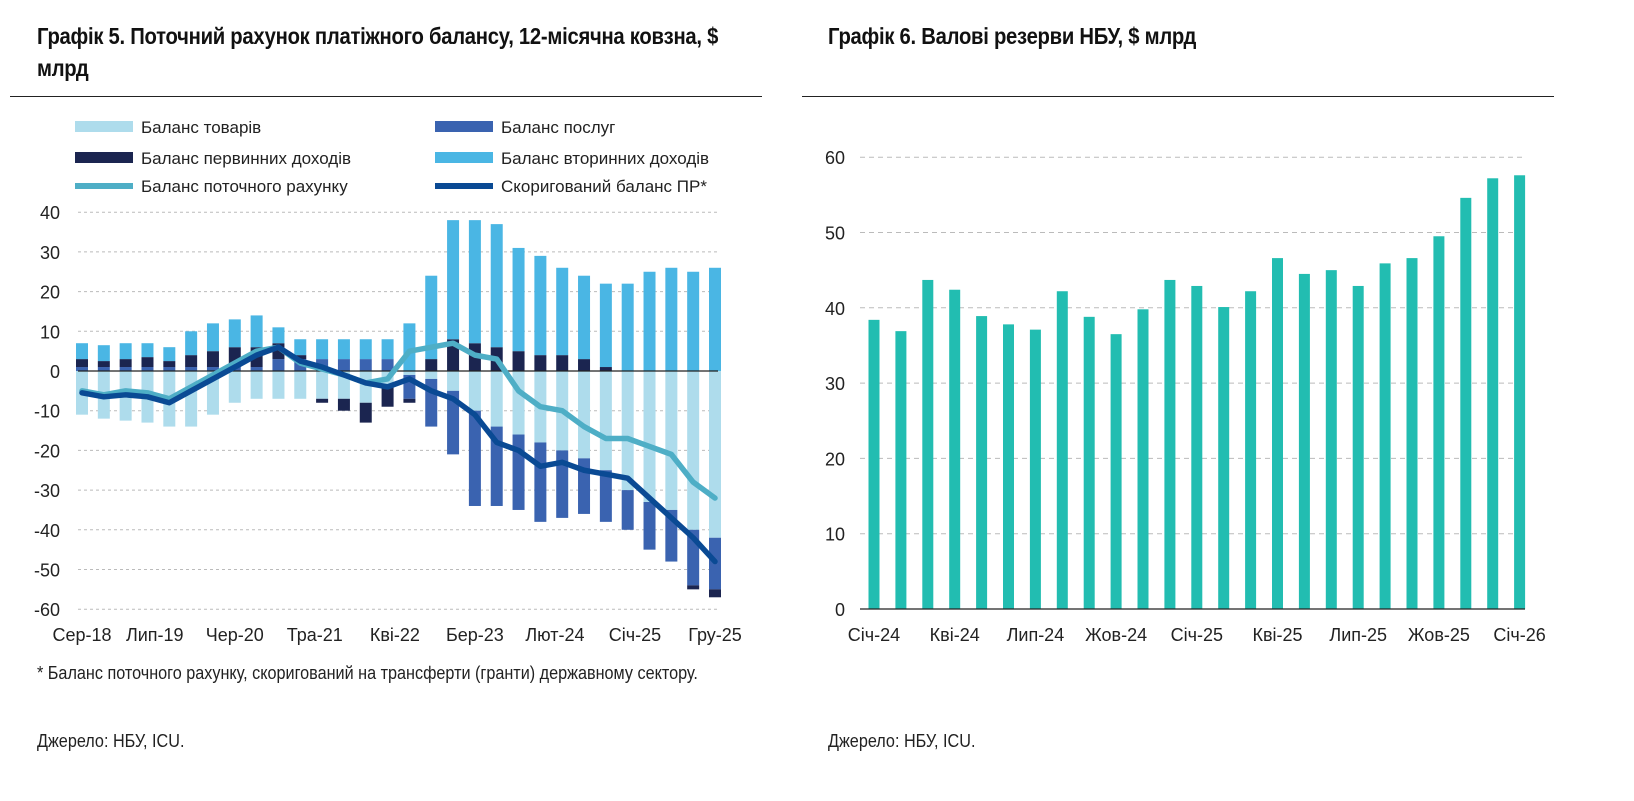  I want to click on y-tick-label: -50, so click(47, 571).